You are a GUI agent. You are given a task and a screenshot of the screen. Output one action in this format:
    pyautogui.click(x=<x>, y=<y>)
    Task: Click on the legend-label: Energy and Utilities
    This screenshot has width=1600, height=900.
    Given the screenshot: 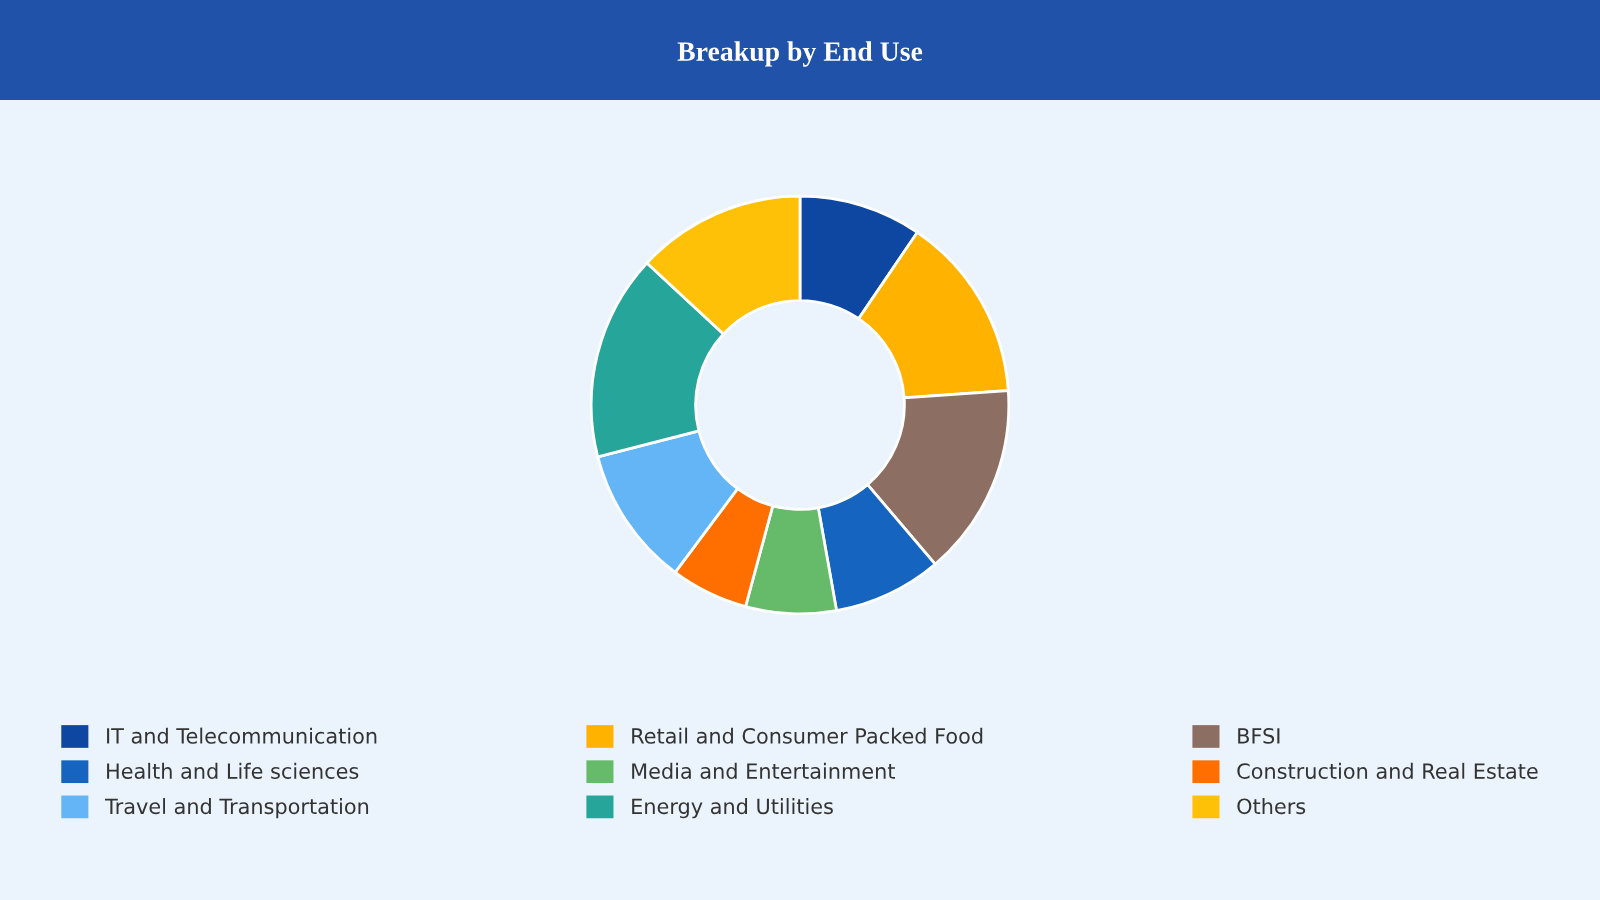 What is the action you would take?
    pyautogui.click(x=732, y=808)
    